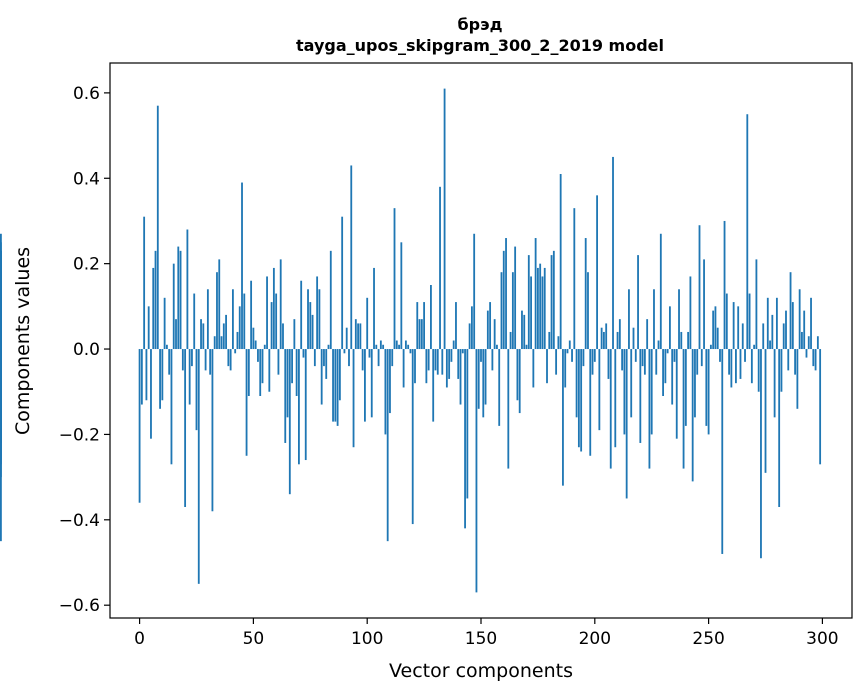 The image size is (867, 696). Describe the element at coordinates (79, 521) in the screenshot. I see `y-tick-label: −0.4` at that location.